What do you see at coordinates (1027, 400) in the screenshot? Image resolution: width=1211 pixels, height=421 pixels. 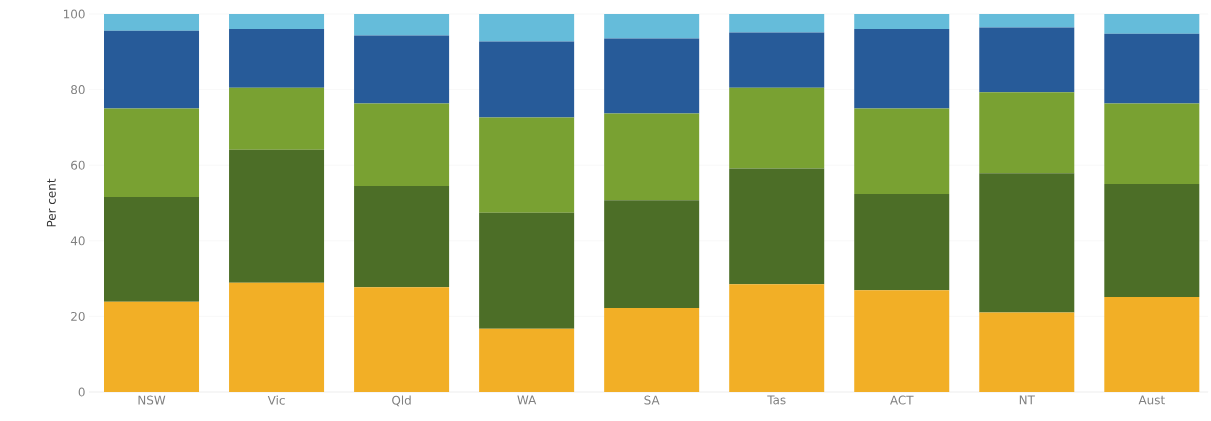 I see `x-tick-label: NT` at bounding box center [1027, 400].